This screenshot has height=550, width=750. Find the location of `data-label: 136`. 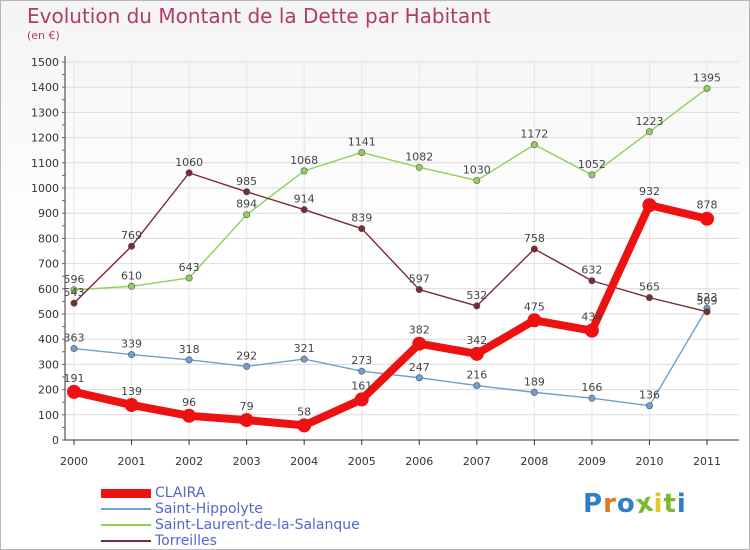

data-label: 136 is located at coordinates (649, 395).